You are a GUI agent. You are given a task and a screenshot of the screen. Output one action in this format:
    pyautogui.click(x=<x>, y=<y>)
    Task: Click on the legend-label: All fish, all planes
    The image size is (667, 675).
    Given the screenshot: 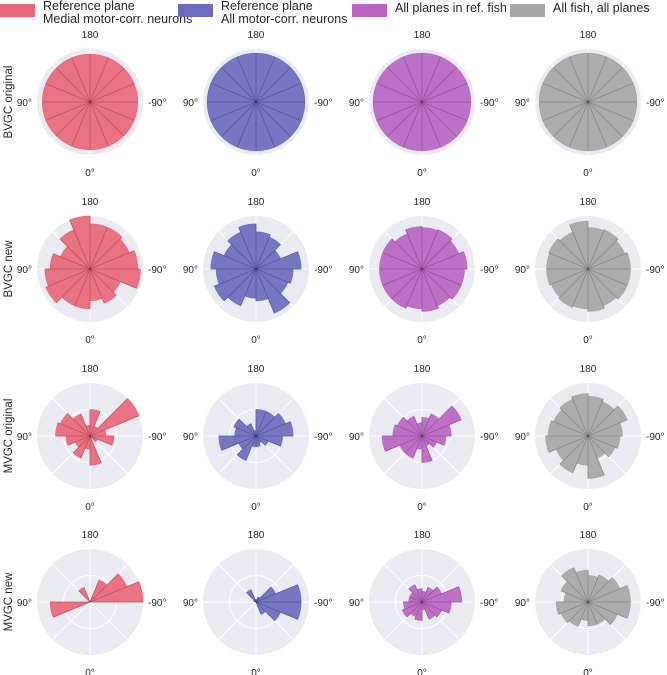 What is the action you would take?
    pyautogui.click(x=601, y=8)
    